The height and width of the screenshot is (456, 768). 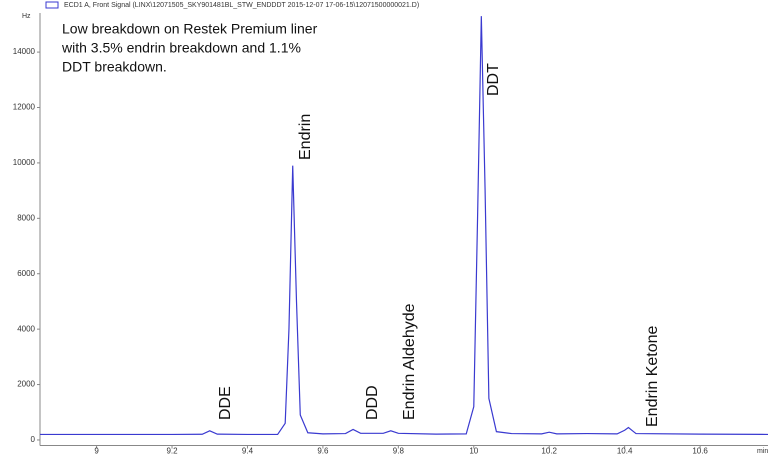 What do you see at coordinates (96, 451) in the screenshot?
I see `x-tick-label: 9` at bounding box center [96, 451].